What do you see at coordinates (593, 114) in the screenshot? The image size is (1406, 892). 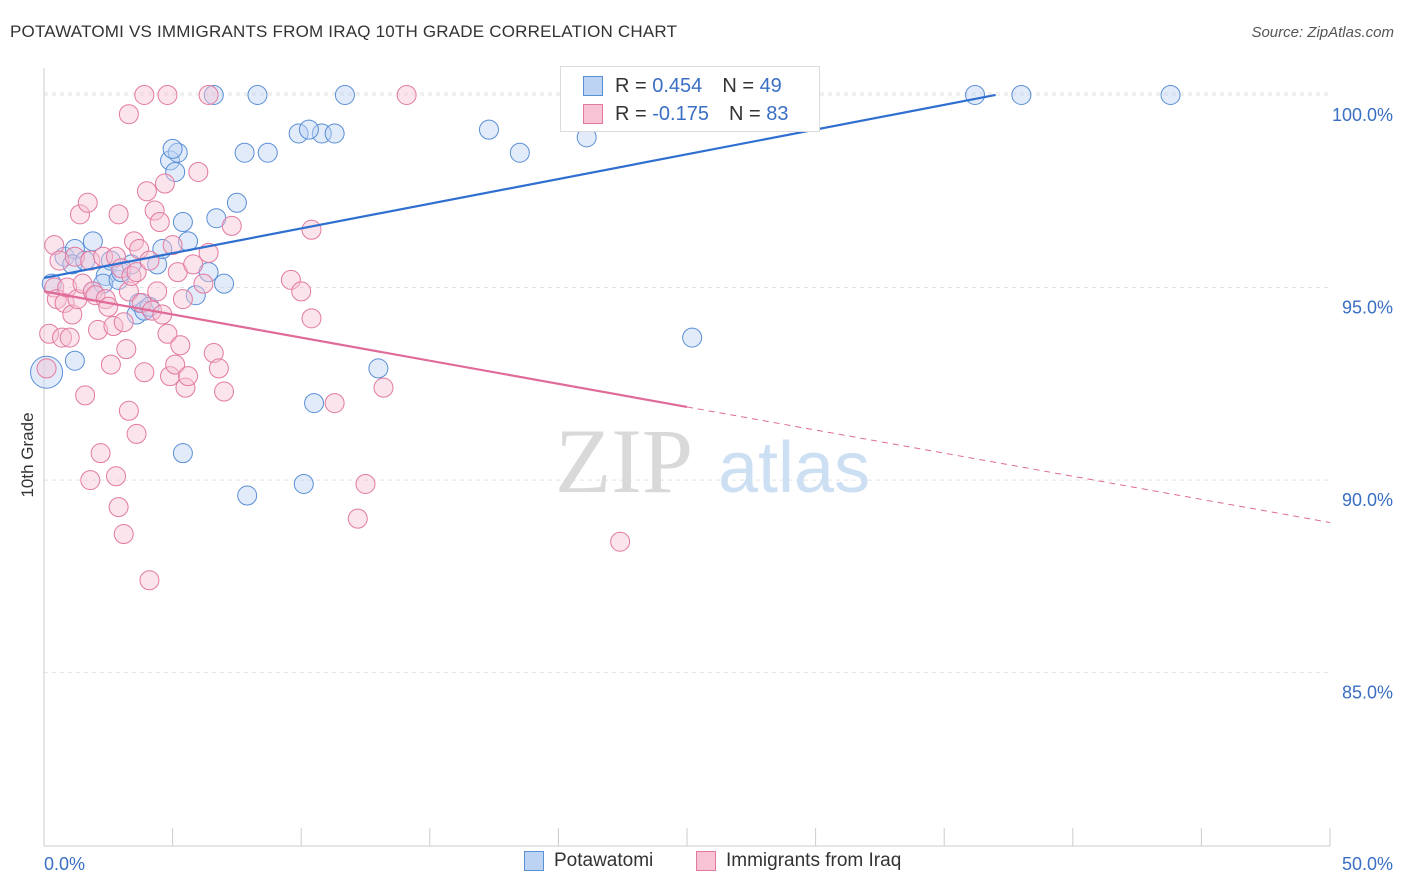 I see `legend-swatch-iraq` at bounding box center [593, 114].